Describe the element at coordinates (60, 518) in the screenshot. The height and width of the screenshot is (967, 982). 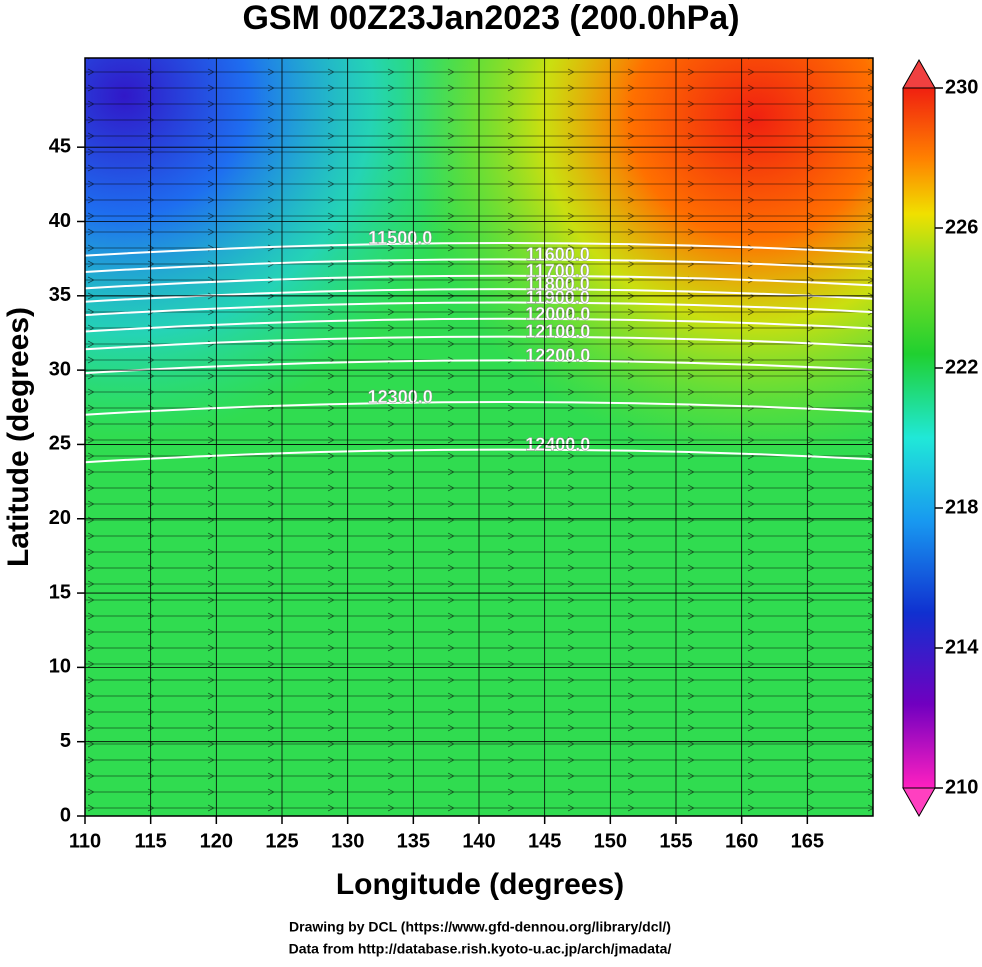
I see `y-tick-label: 20` at that location.